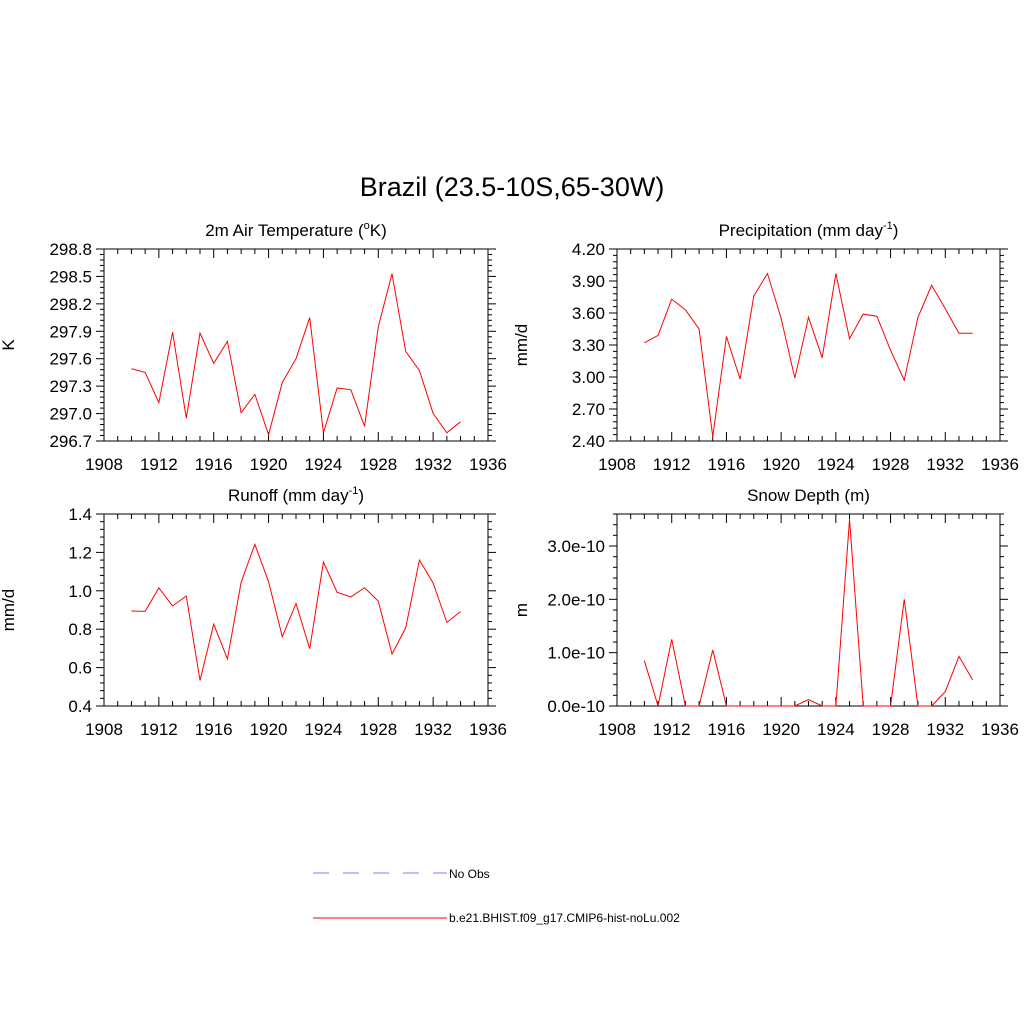  Describe the element at coordinates (214, 729) in the screenshot. I see `runoff-x-tick-label: 1916` at that location.